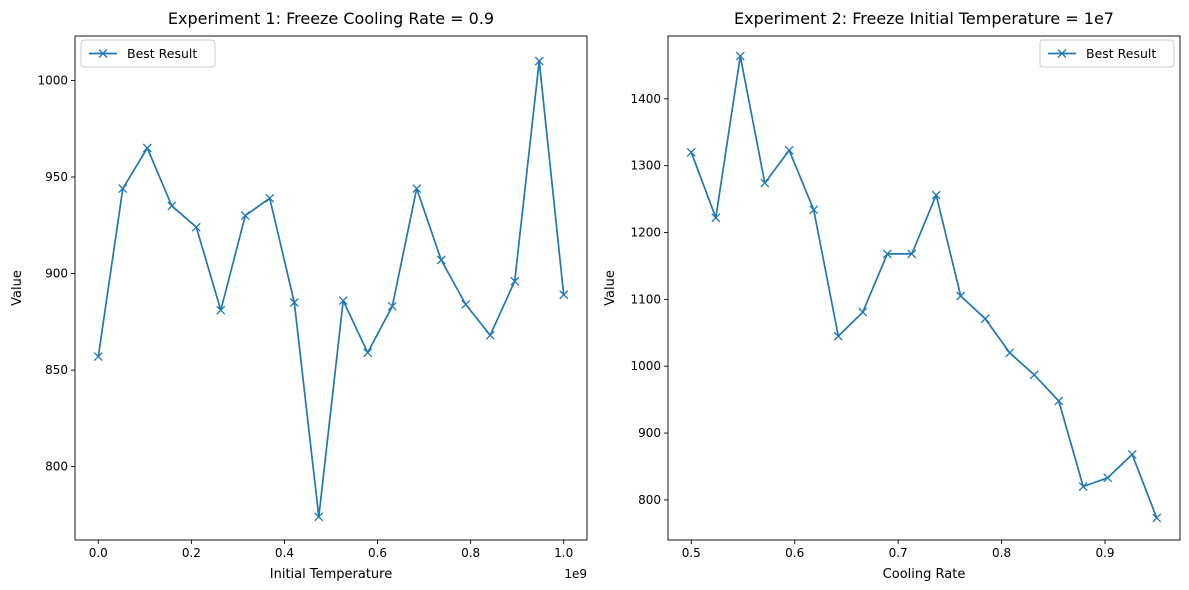 The height and width of the screenshot is (590, 1189). Describe the element at coordinates (575, 574) in the screenshot. I see `x-axis-offset-text: 1e9` at that location.